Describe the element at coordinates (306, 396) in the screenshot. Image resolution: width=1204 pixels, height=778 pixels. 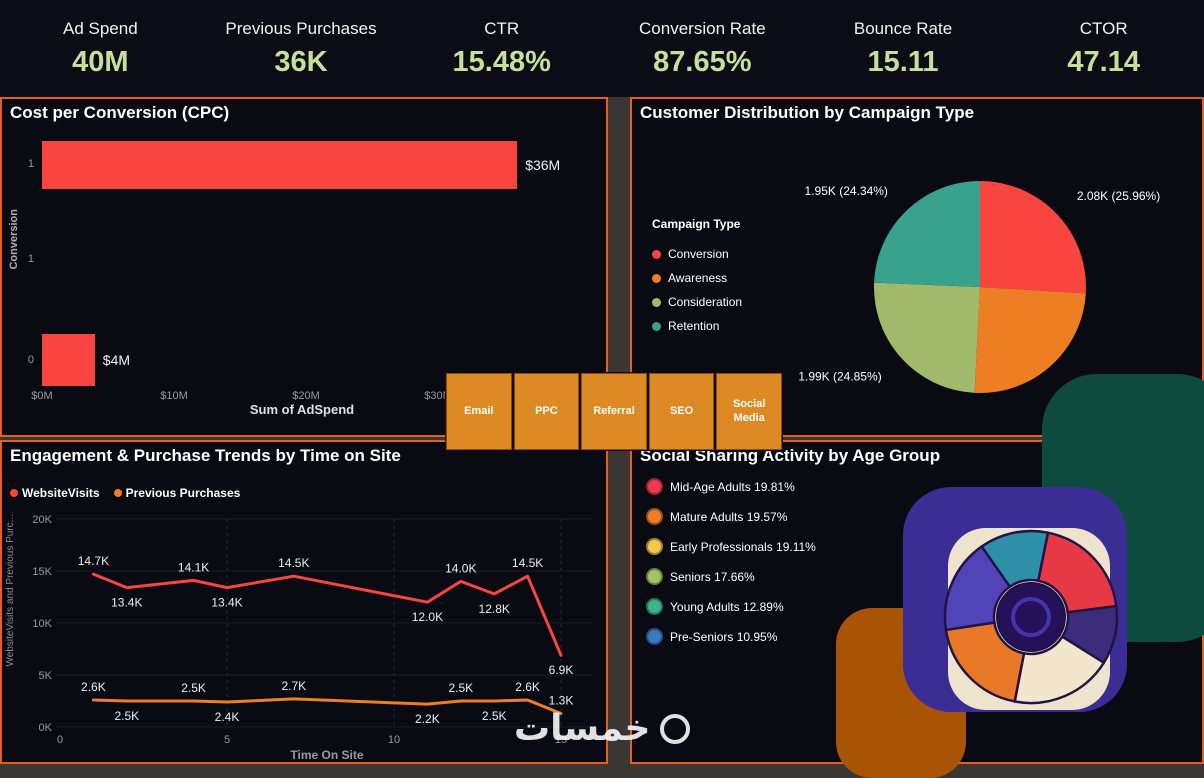
I see `cpc-x-axis-tick: $20M` at that location.